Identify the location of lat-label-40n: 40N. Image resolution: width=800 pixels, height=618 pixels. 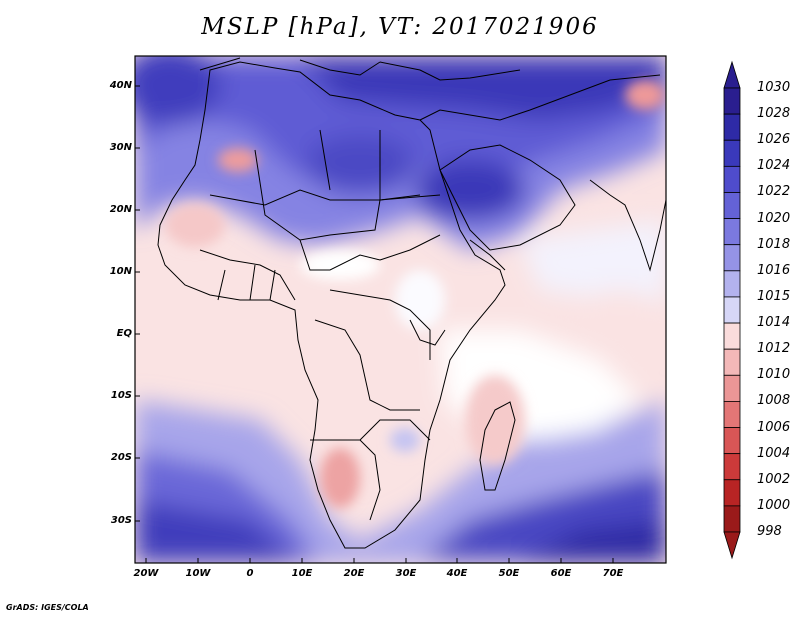
(120, 85).